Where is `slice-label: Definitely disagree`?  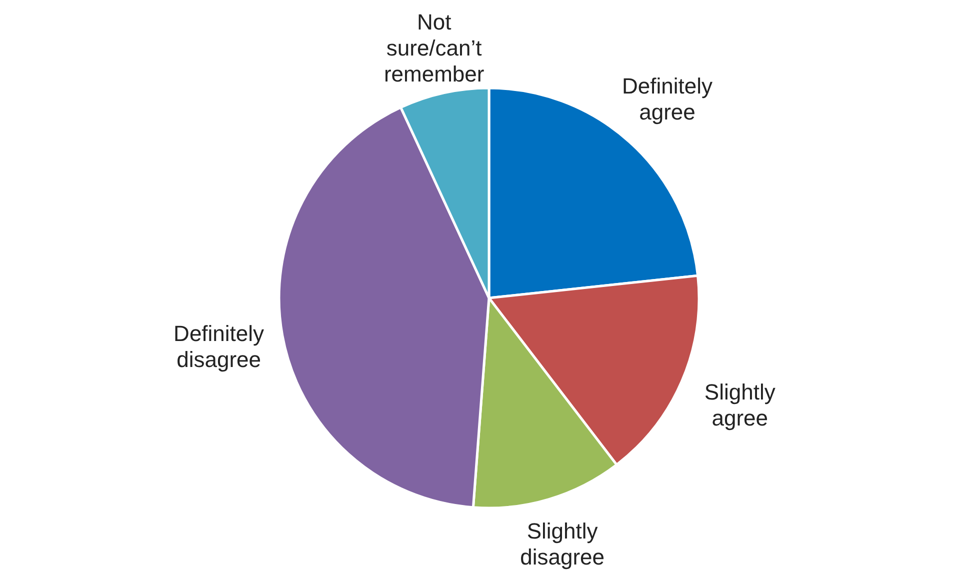
slice-label: Definitely disagree is located at coordinates (219, 346).